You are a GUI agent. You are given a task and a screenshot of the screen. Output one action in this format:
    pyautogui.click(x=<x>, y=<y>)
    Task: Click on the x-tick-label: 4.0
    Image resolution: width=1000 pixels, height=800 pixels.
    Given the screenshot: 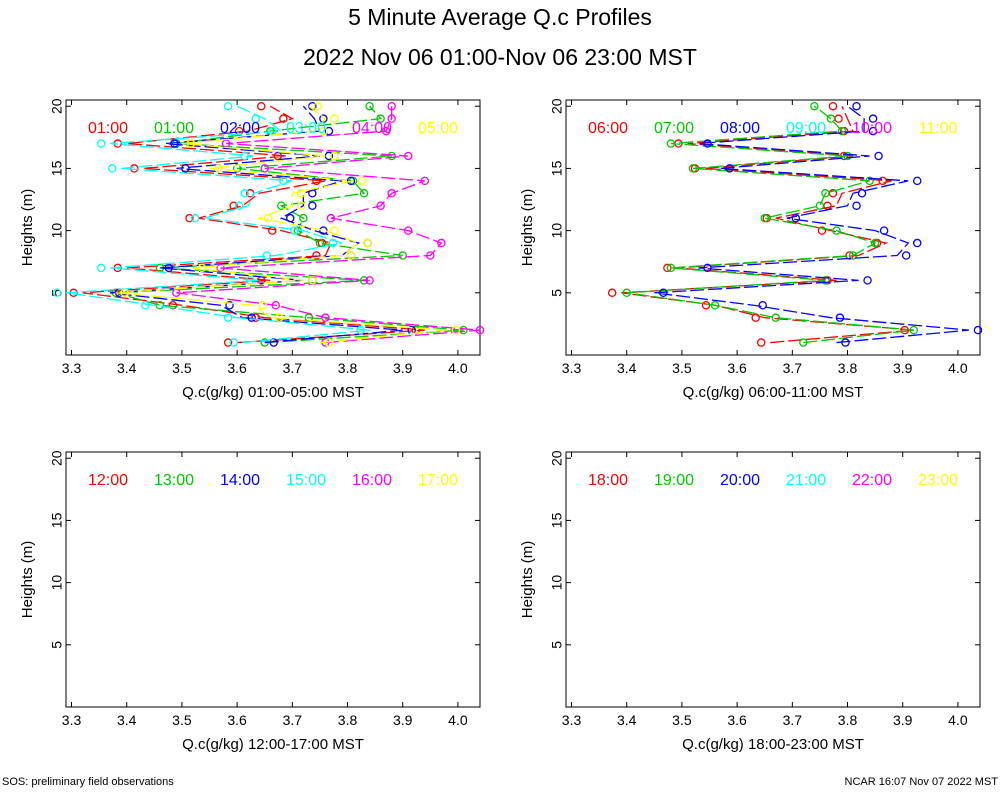 What is the action you would take?
    pyautogui.click(x=958, y=368)
    